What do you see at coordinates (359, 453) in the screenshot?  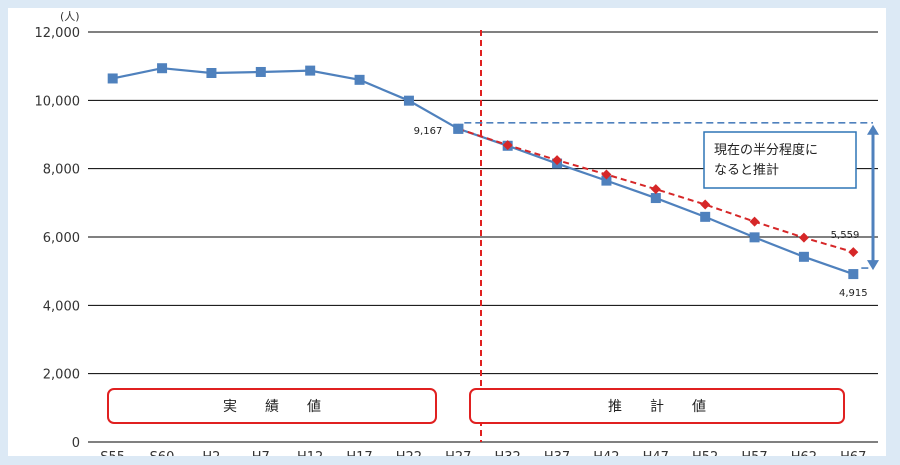 I see `x-tick-label: H17` at bounding box center [359, 453].